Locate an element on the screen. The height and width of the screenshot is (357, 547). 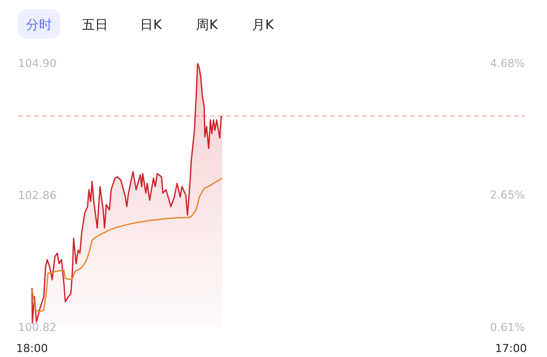
y-tick-label: 104.90 is located at coordinates (37, 63).